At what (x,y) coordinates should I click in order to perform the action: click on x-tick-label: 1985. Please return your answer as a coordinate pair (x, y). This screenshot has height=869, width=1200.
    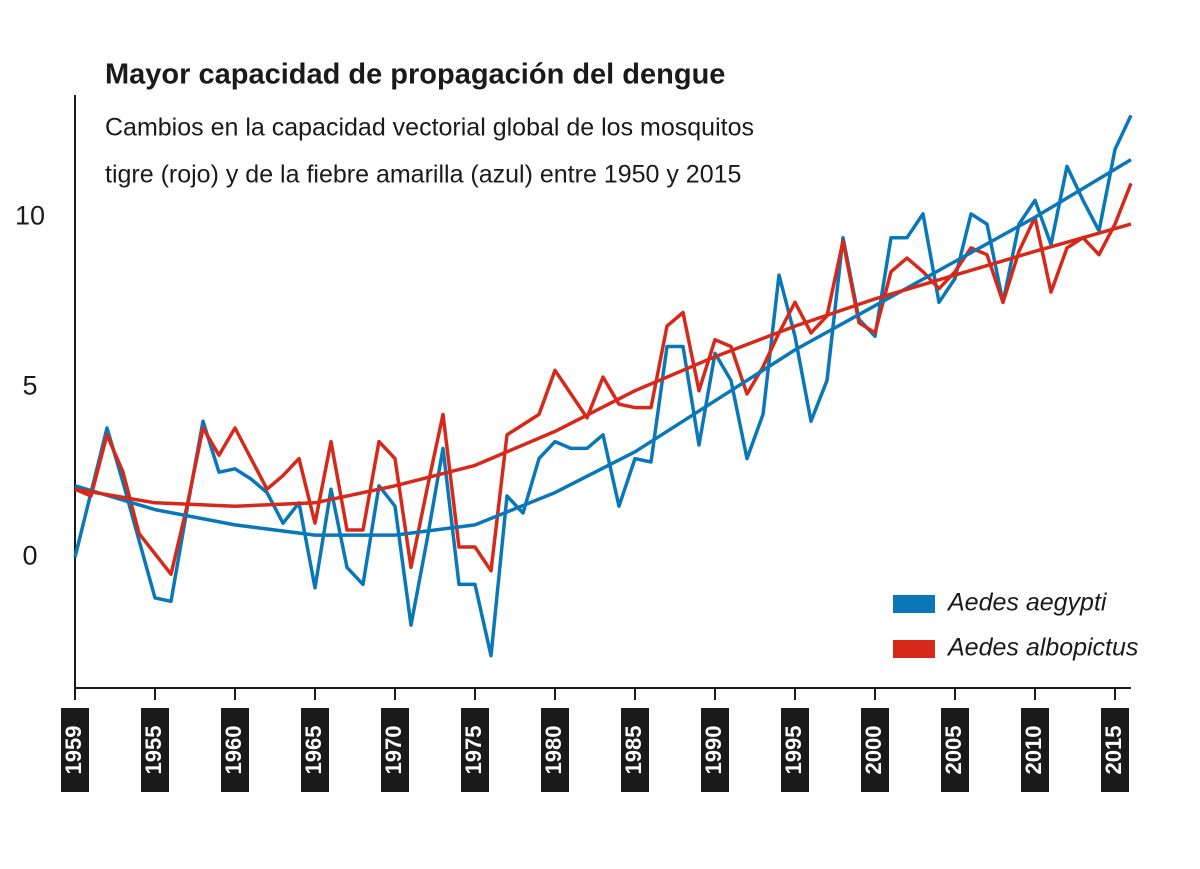
    Looking at the image, I should click on (633, 750).